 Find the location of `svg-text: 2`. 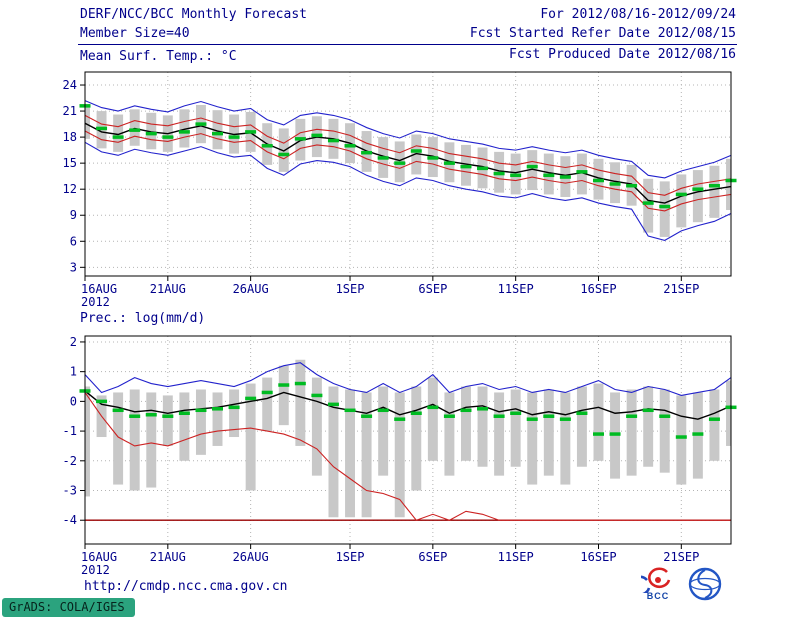

svg-text: 2 is located at coordinates (73, 342).